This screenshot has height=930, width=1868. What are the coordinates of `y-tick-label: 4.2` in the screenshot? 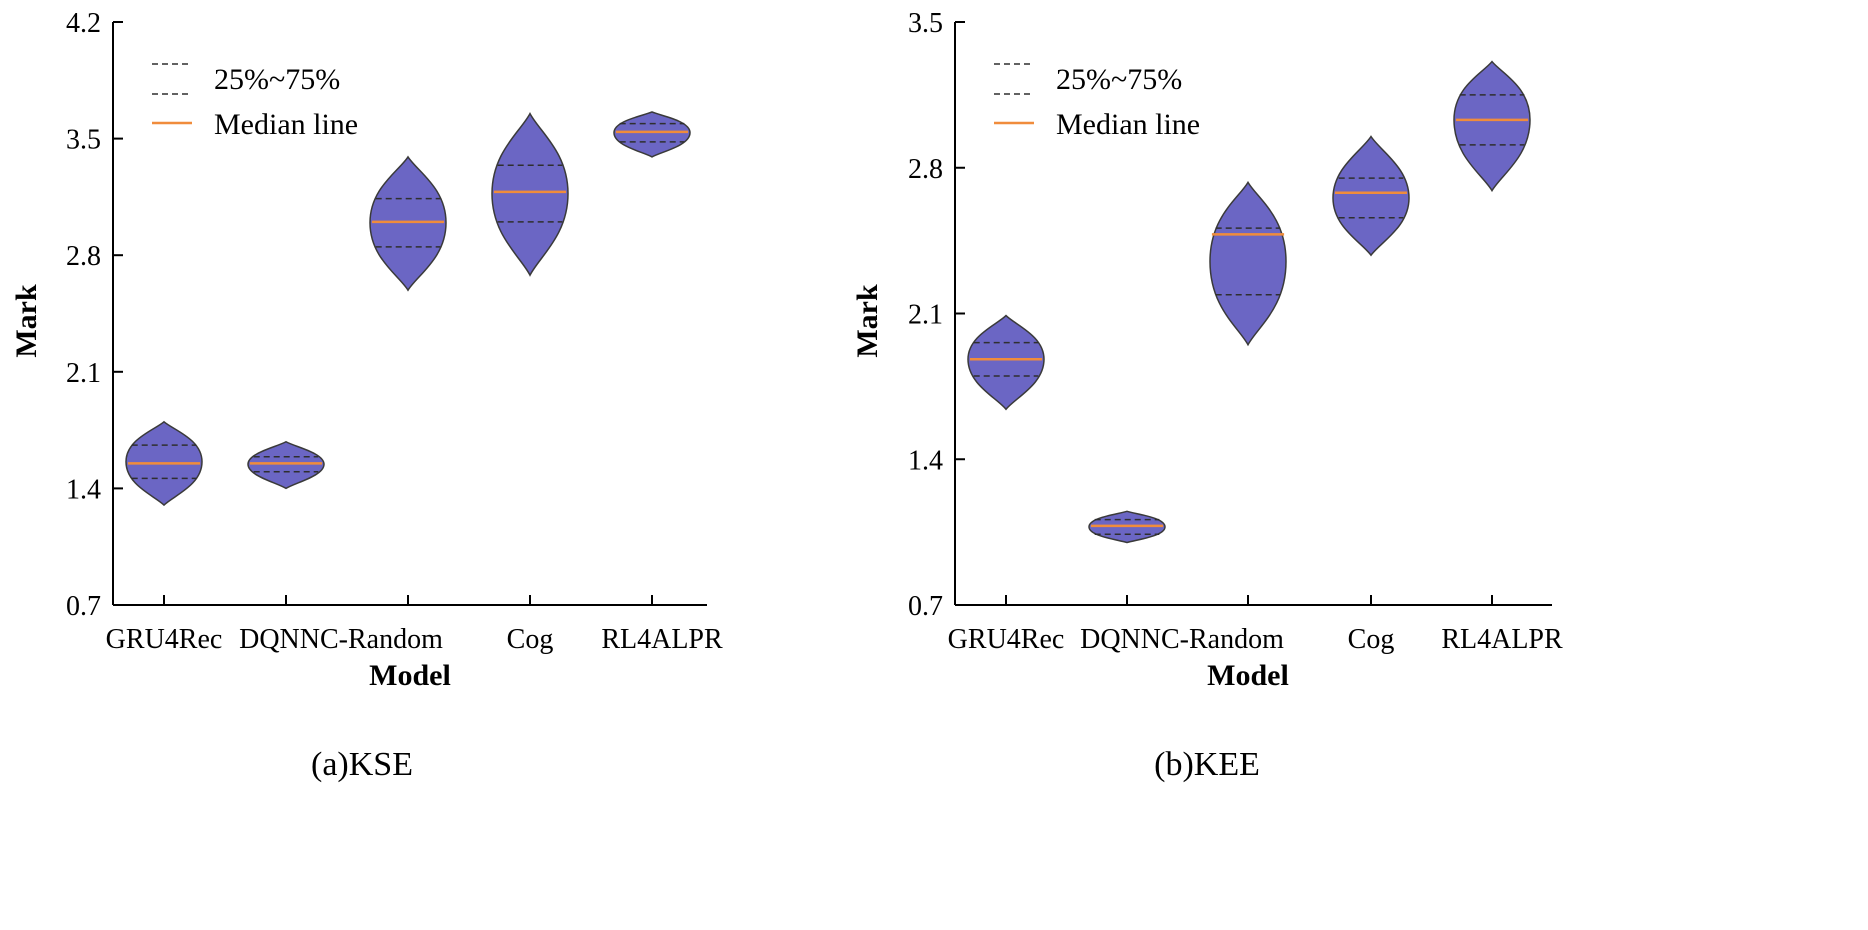 It's located at (83, 23).